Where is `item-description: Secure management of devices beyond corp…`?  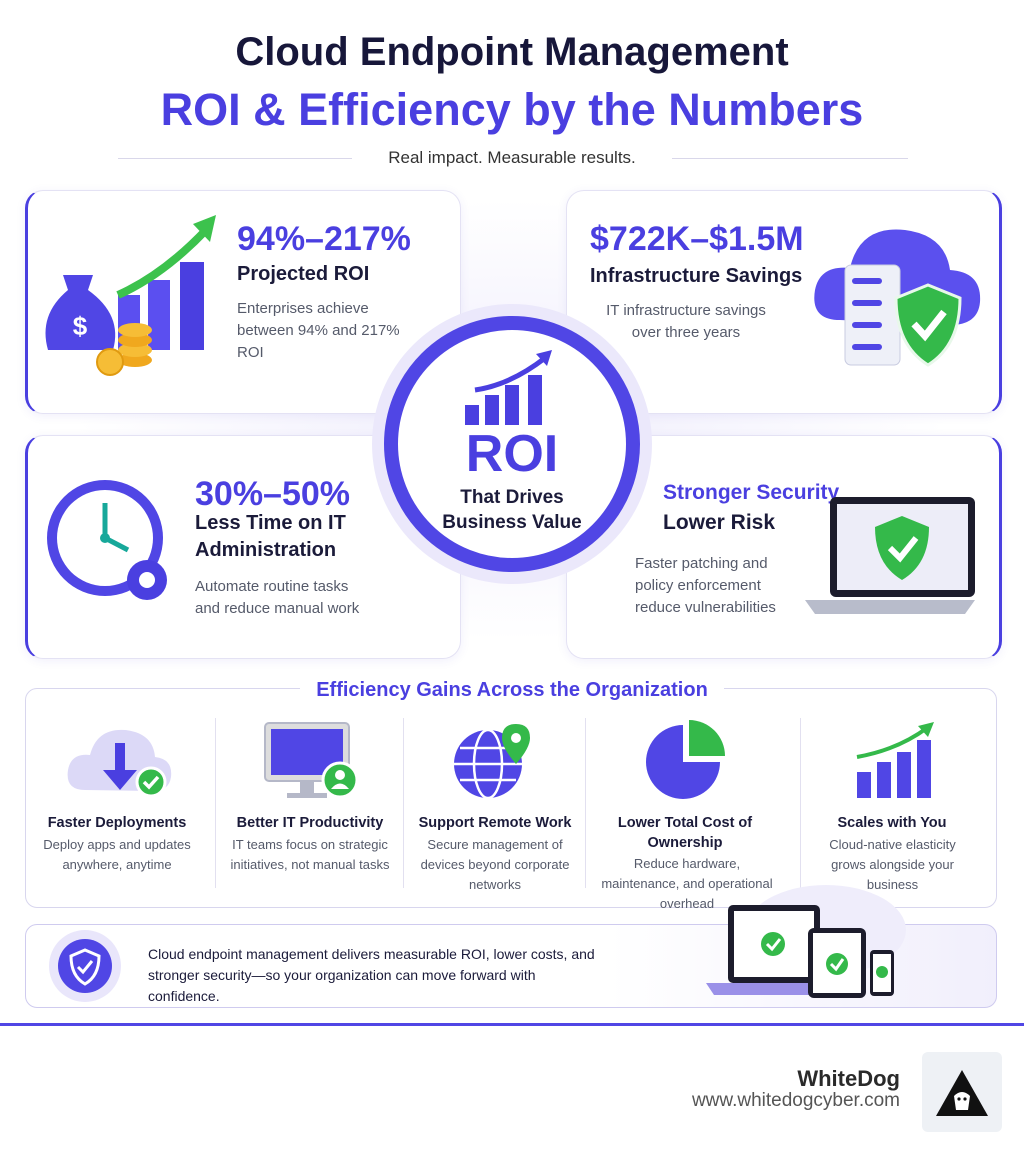
item-description: Secure management of devices beyond corp… is located at coordinates (495, 864).